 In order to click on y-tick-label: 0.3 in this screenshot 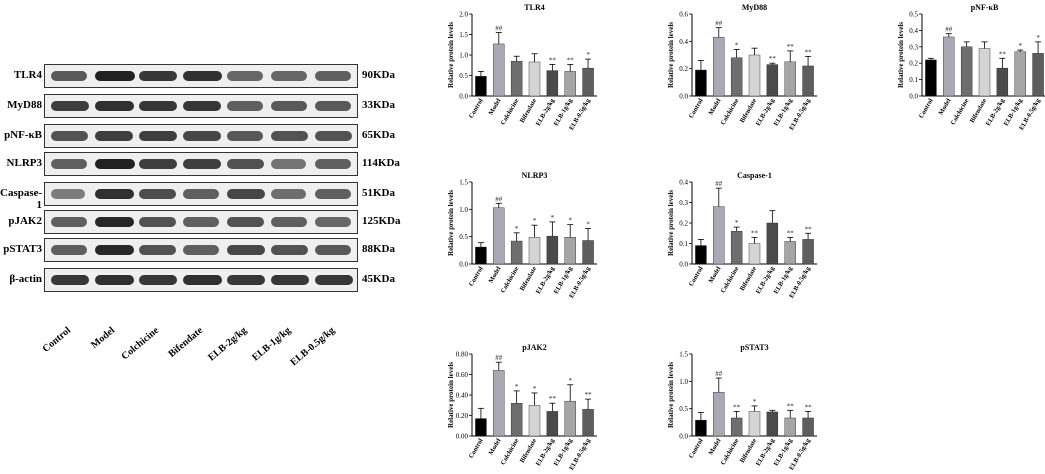, I will do `click(683, 203)`.